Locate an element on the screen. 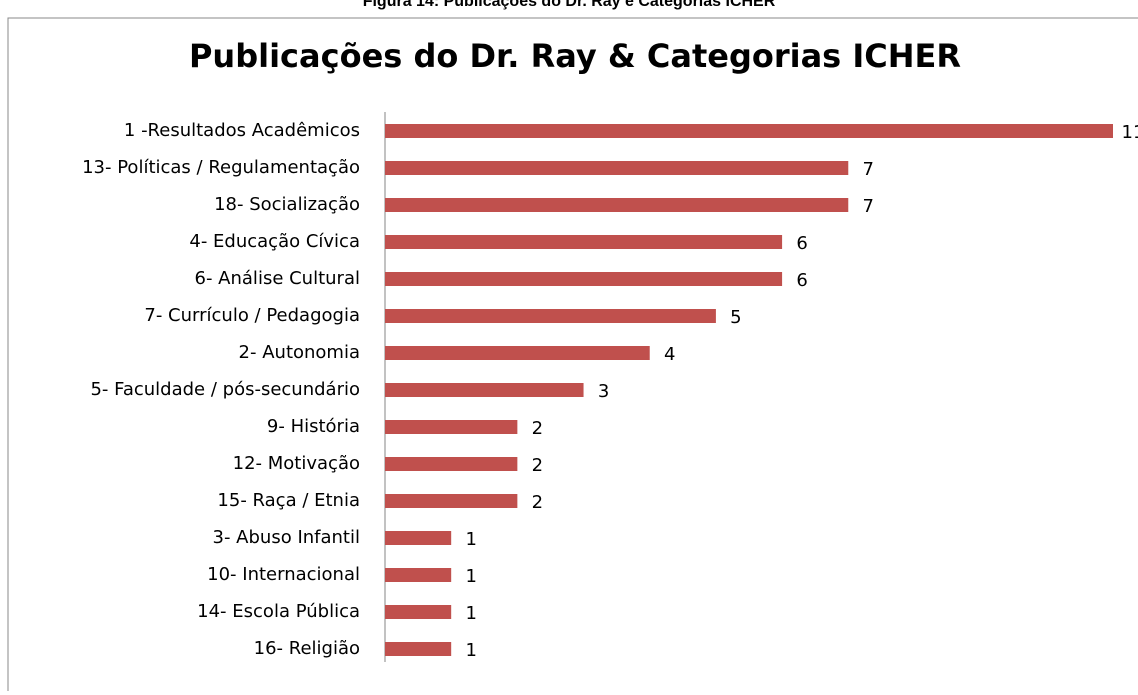 The height and width of the screenshot is (695, 1138). data-label: 3 is located at coordinates (603, 391).